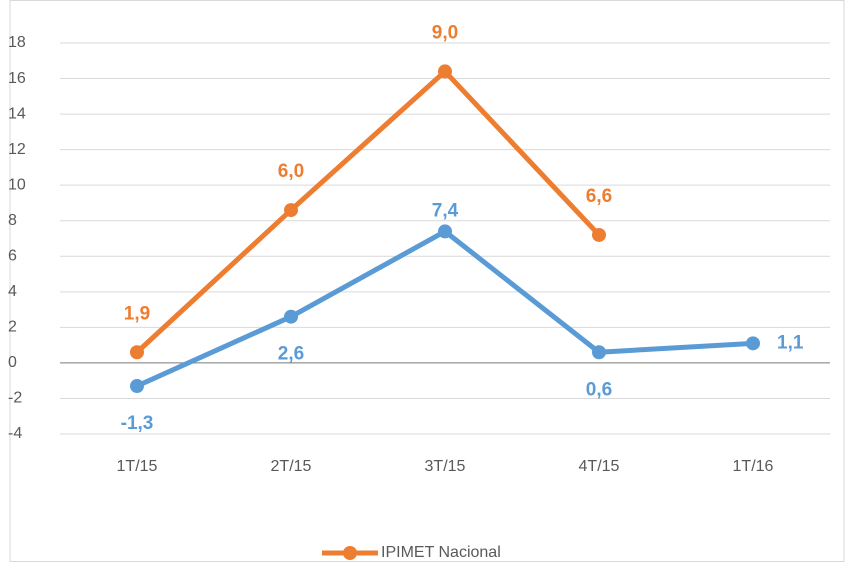  Describe the element at coordinates (17, 113) in the screenshot. I see `y-tick-label: 14` at that location.